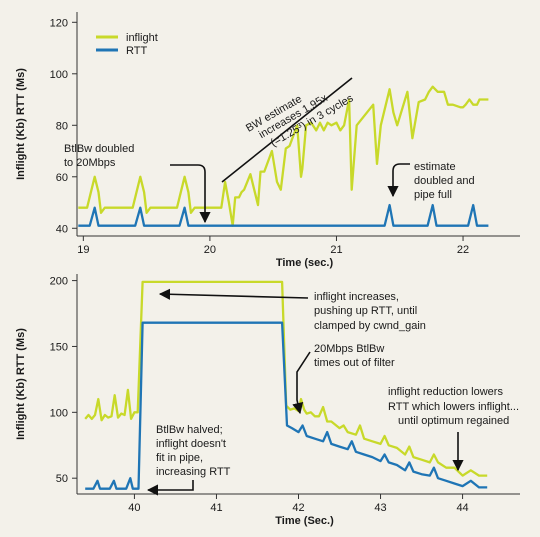  What do you see at coordinates (90, 163) in the screenshot?
I see `annotation-text-line: to 20Mbps` at bounding box center [90, 163].